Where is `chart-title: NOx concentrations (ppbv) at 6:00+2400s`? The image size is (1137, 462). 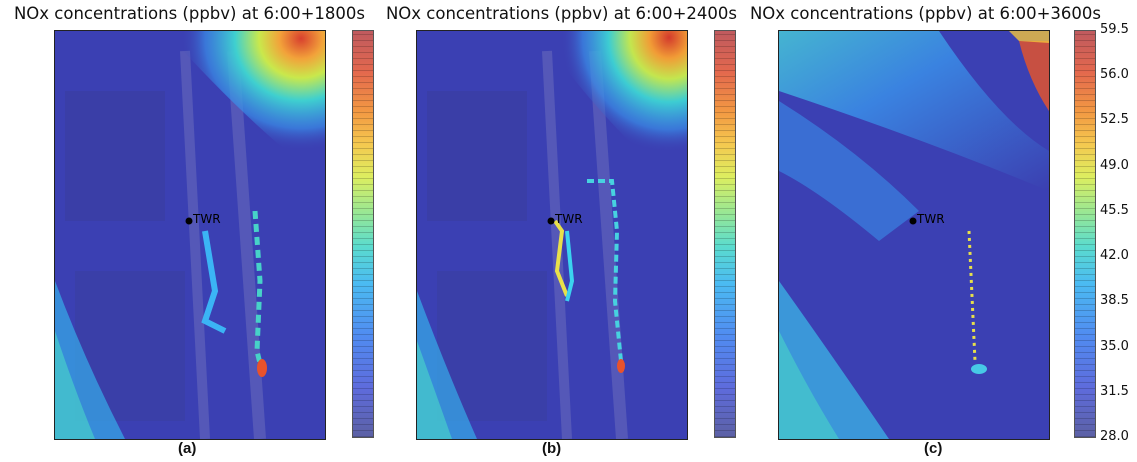
chart-title: NOx concentrations (ppbv) at 6:00+2400s is located at coordinates (561, 13).